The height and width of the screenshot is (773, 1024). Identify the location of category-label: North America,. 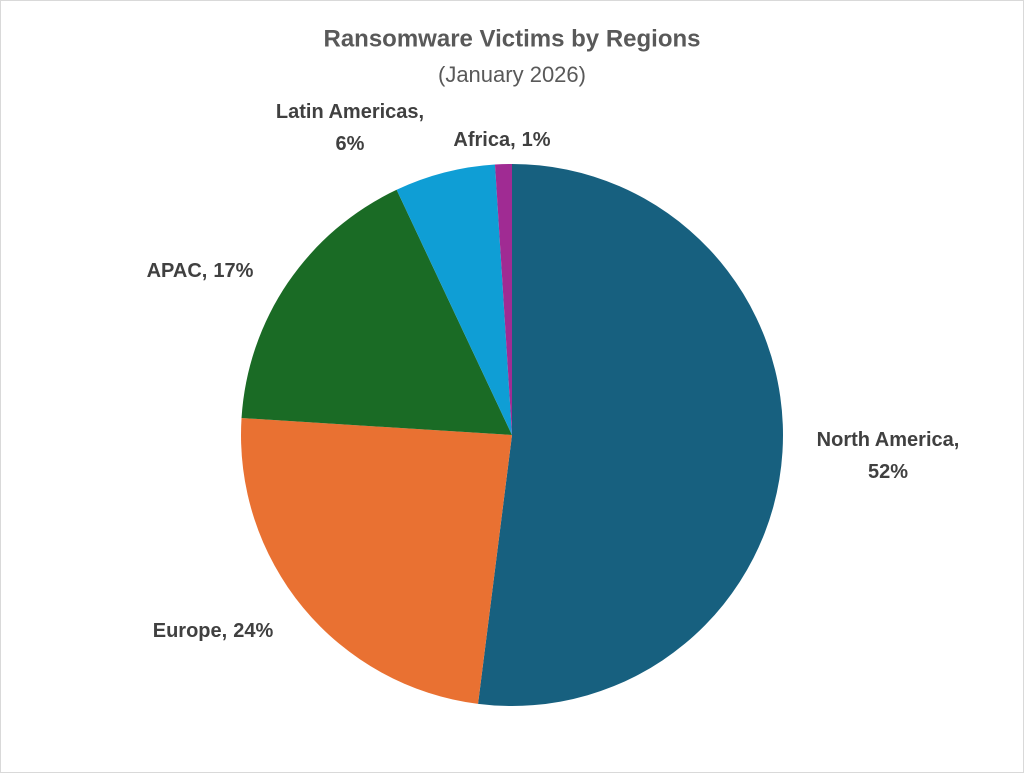
(888, 440).